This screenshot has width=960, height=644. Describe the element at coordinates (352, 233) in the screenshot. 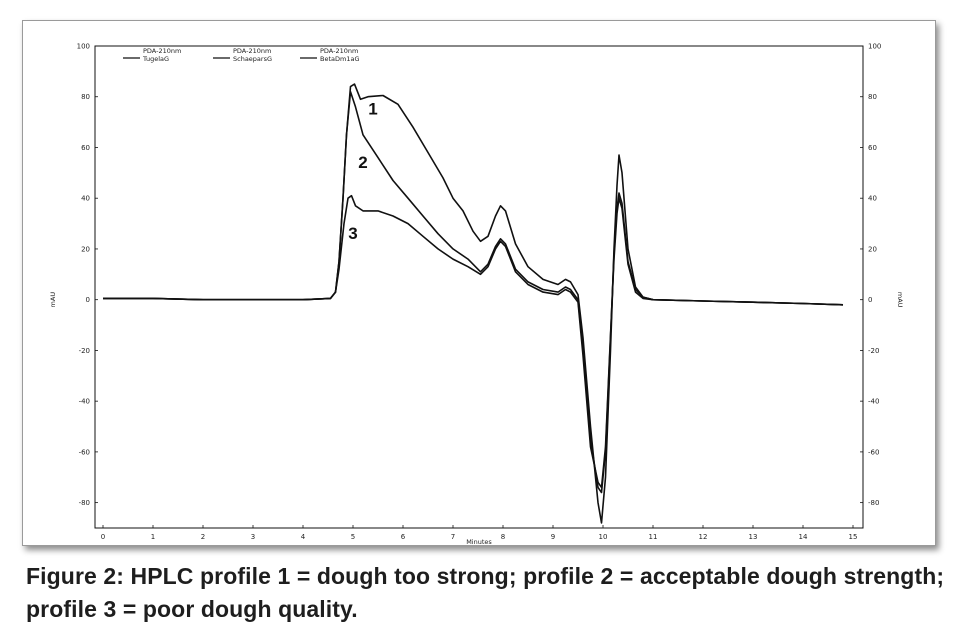

I see `peak-label-3: 3` at that location.